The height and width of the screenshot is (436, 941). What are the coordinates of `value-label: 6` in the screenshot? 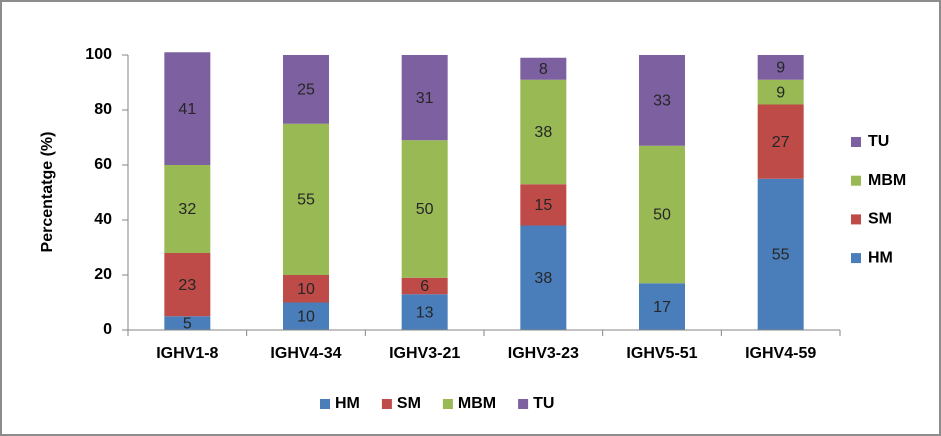 It's located at (424, 286).